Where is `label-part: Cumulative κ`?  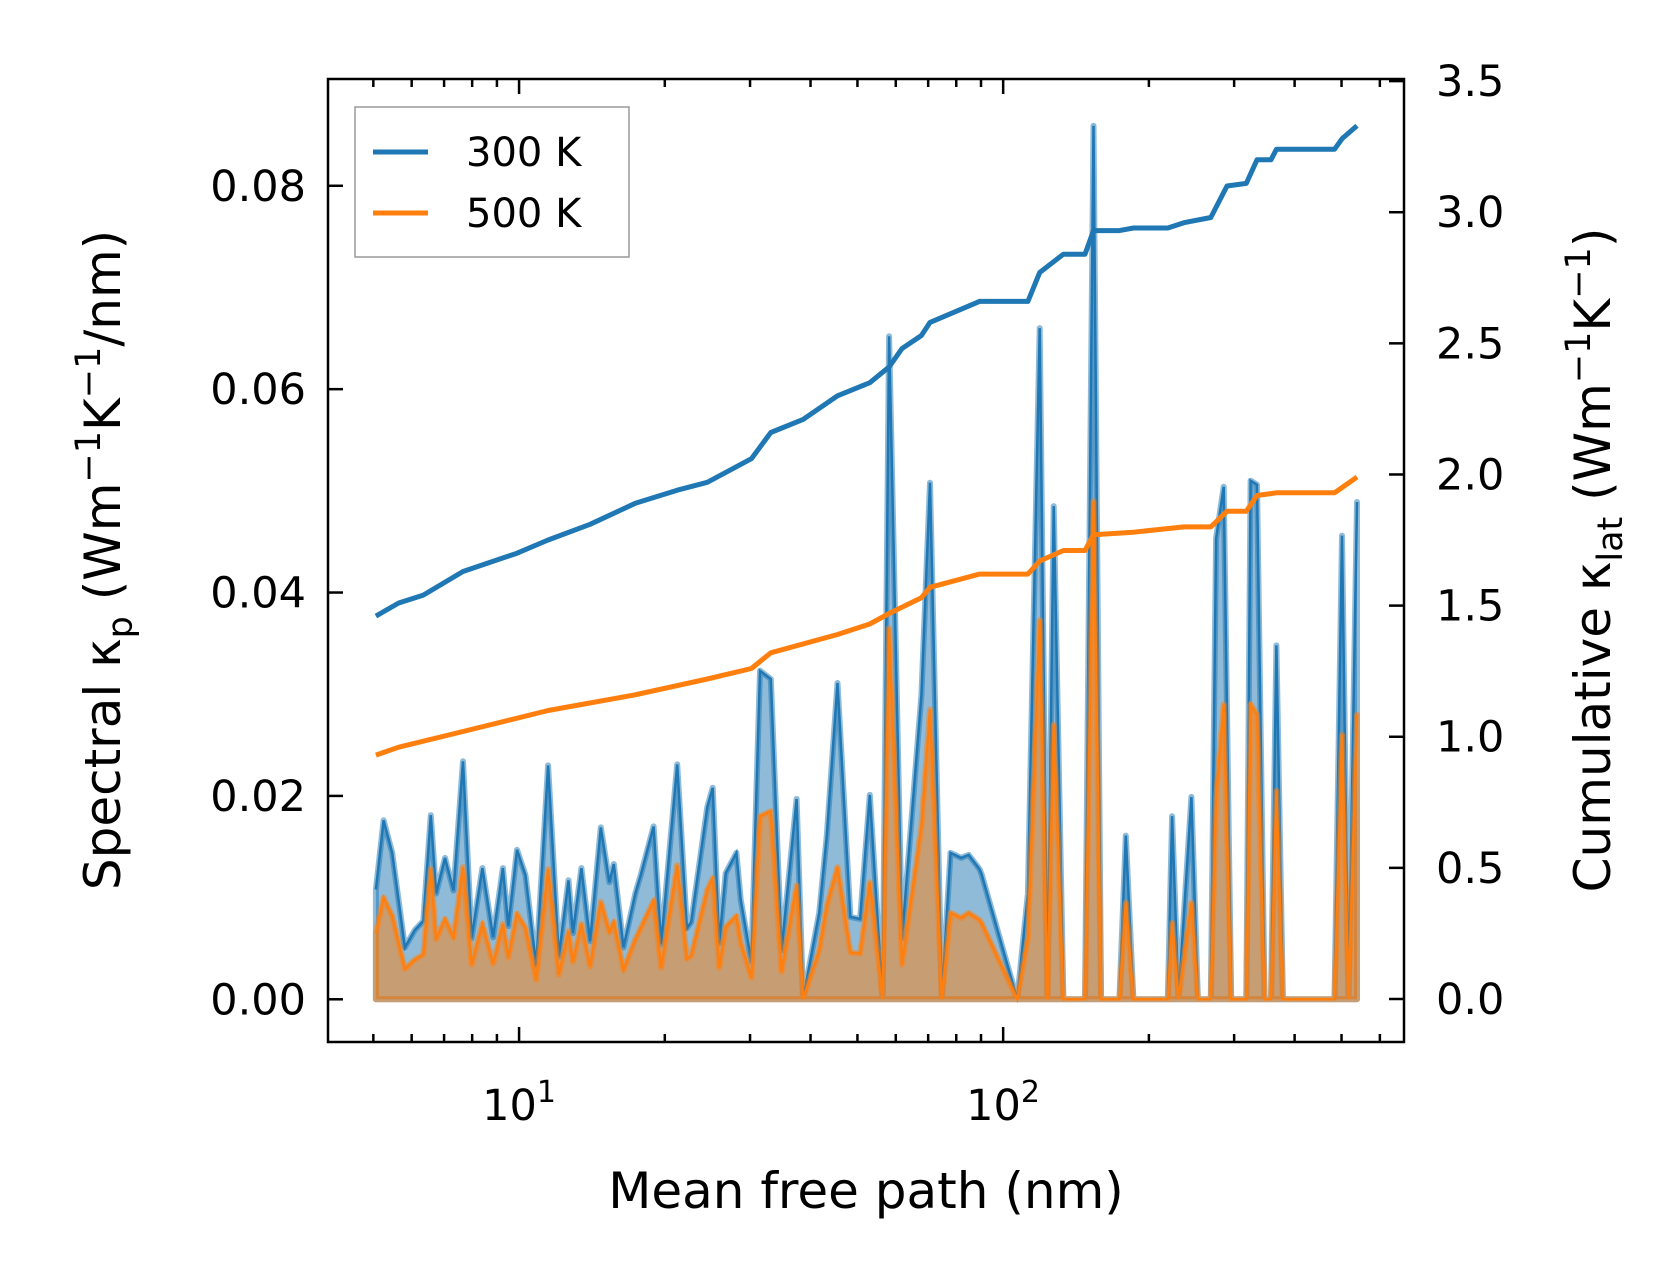
label-part: Cumulative κ is located at coordinates (1593, 727).